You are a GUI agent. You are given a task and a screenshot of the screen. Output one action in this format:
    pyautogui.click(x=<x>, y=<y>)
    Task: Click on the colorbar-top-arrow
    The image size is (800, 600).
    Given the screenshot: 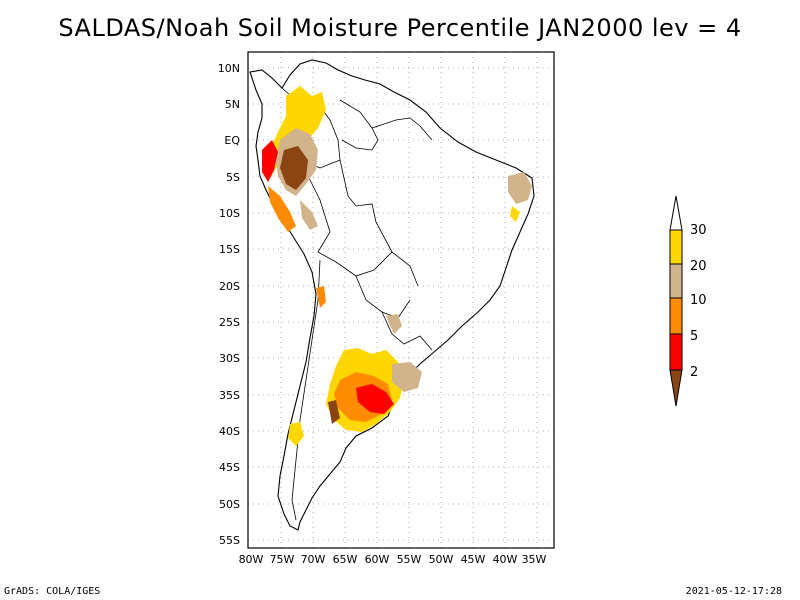 What is the action you would take?
    pyautogui.click(x=676, y=213)
    